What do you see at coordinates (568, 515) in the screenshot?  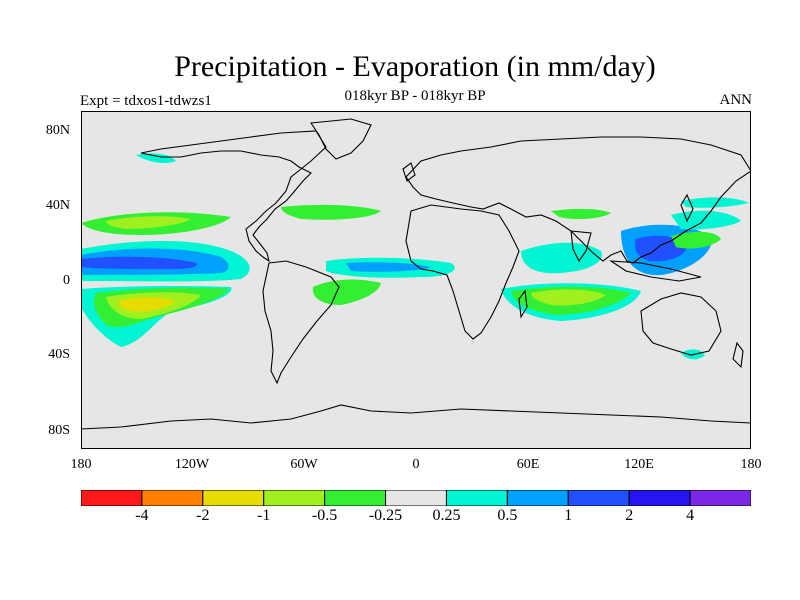 I see `colorbar-label: 1` at bounding box center [568, 515].